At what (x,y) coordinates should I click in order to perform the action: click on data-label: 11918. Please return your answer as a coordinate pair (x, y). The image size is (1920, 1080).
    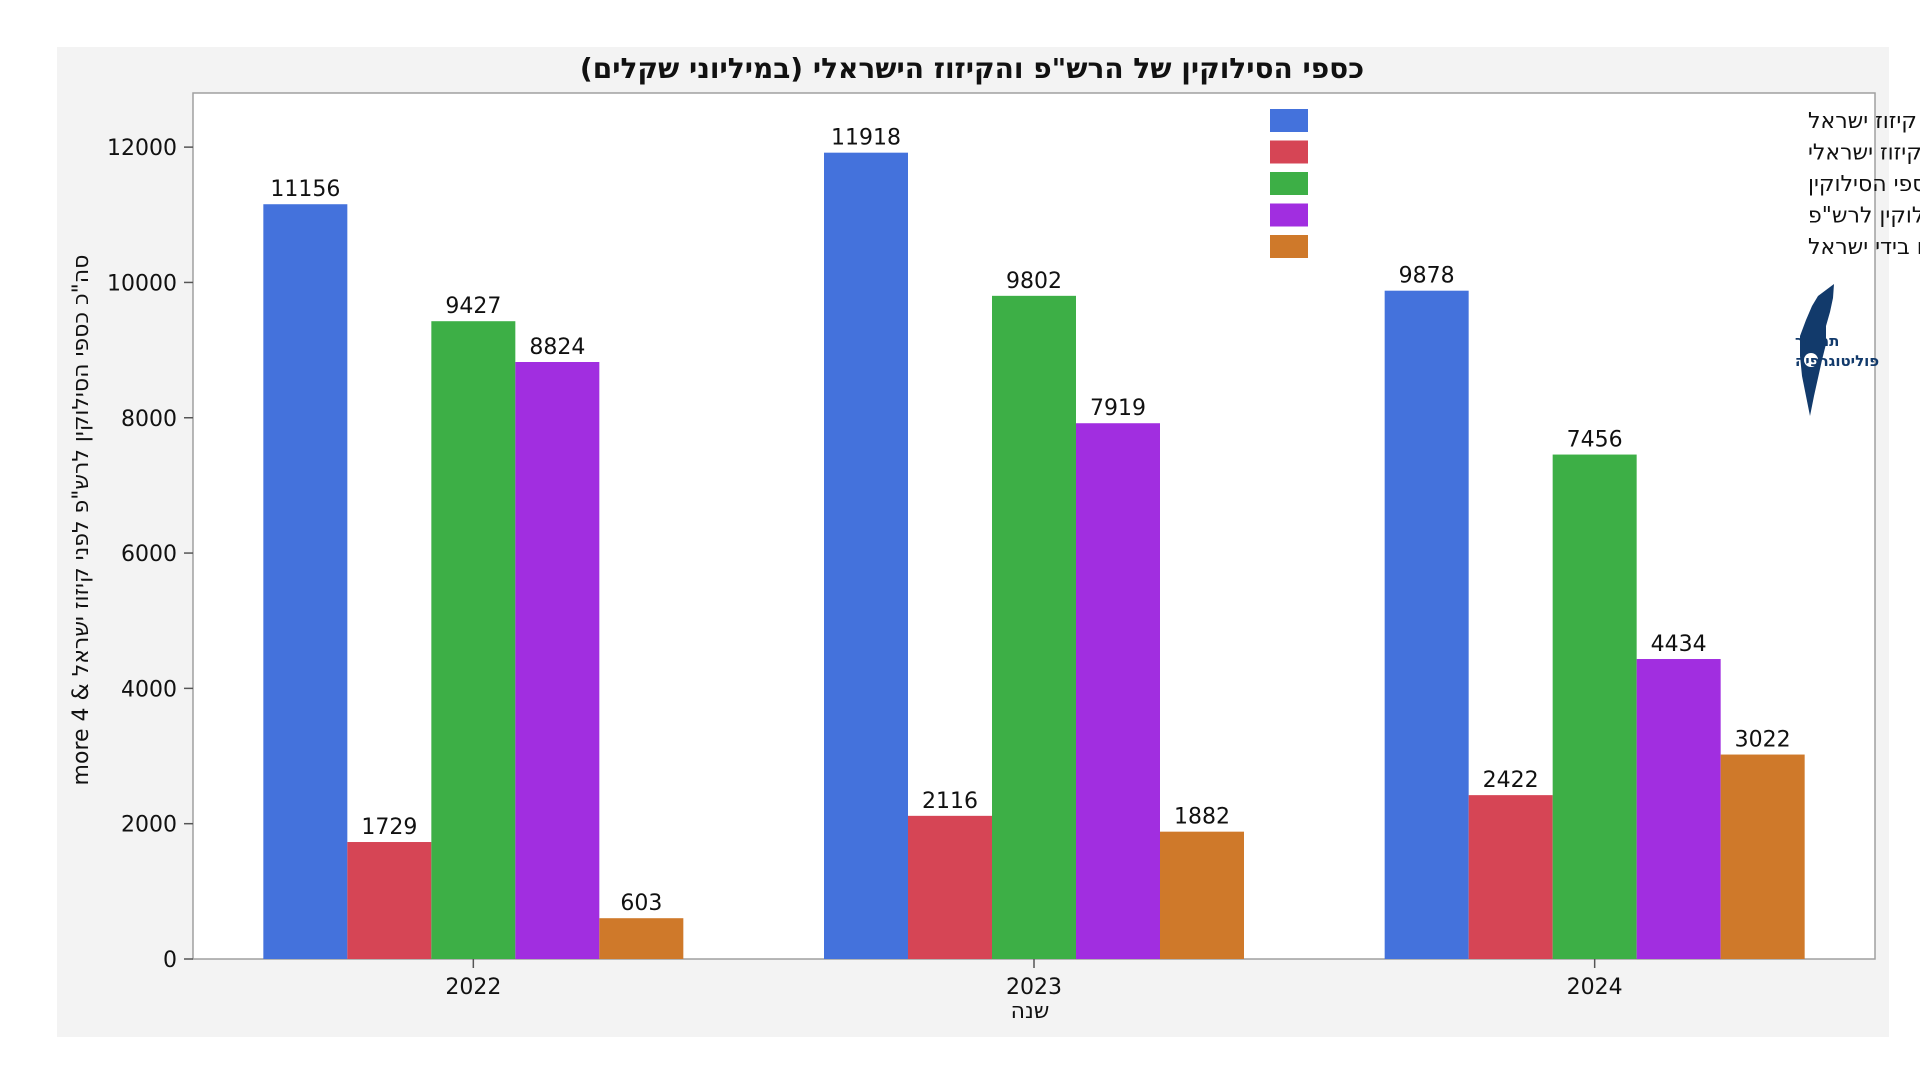
    Looking at the image, I should click on (866, 138).